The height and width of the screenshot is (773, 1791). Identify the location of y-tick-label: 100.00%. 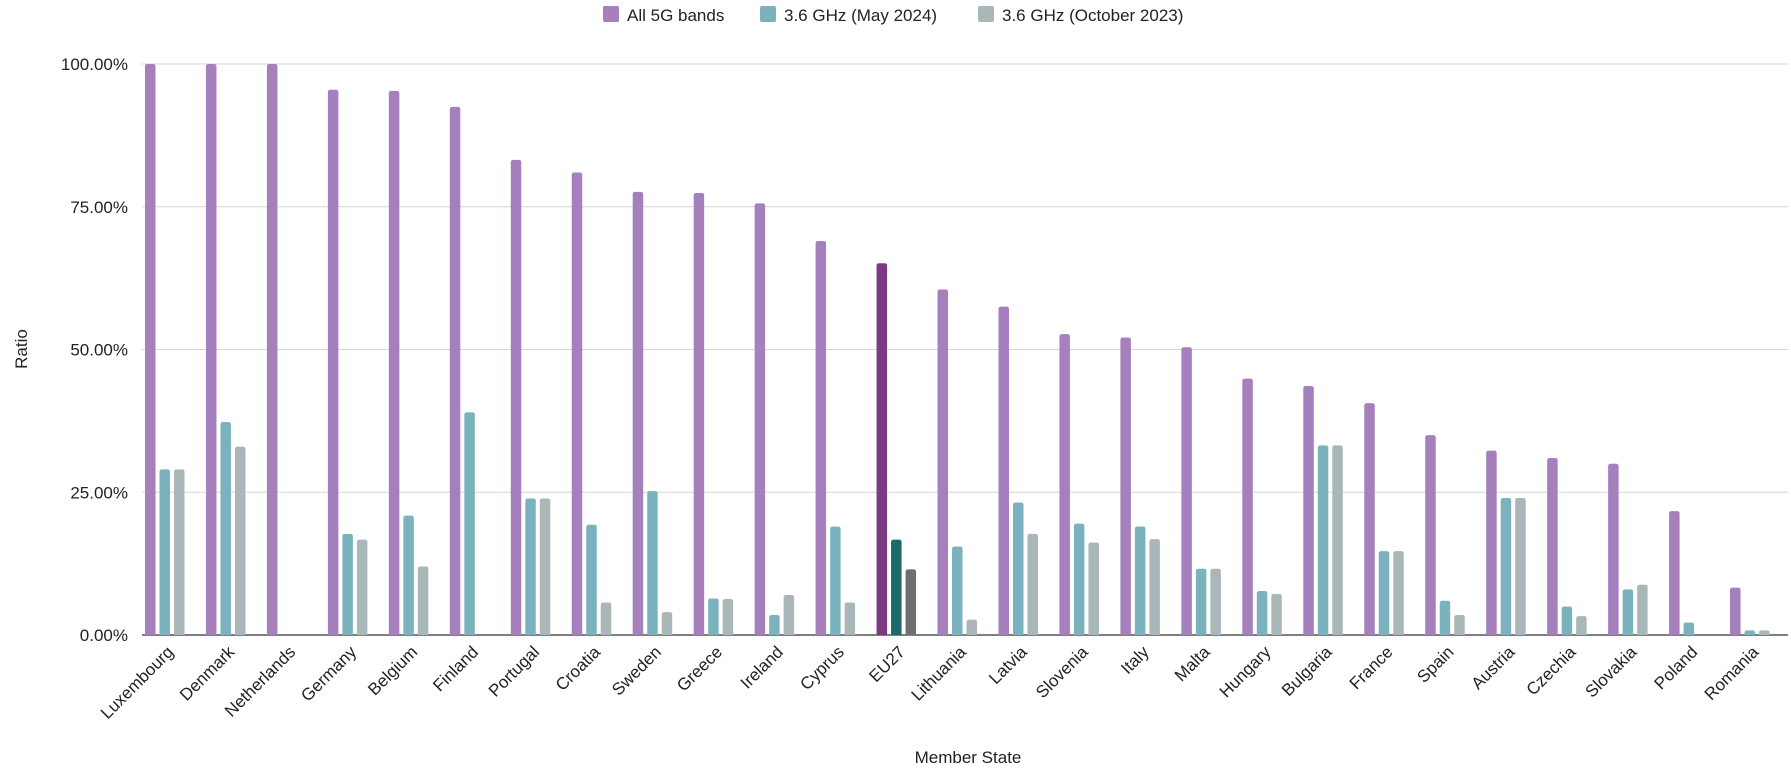
(94, 64).